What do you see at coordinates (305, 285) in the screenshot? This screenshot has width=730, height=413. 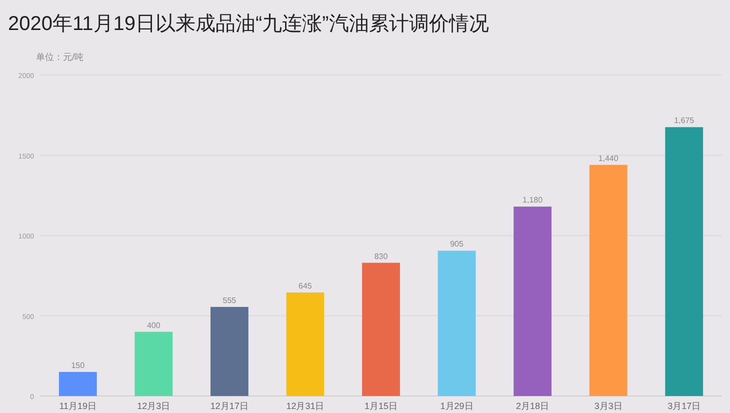 I see `data-label: 645` at bounding box center [305, 285].